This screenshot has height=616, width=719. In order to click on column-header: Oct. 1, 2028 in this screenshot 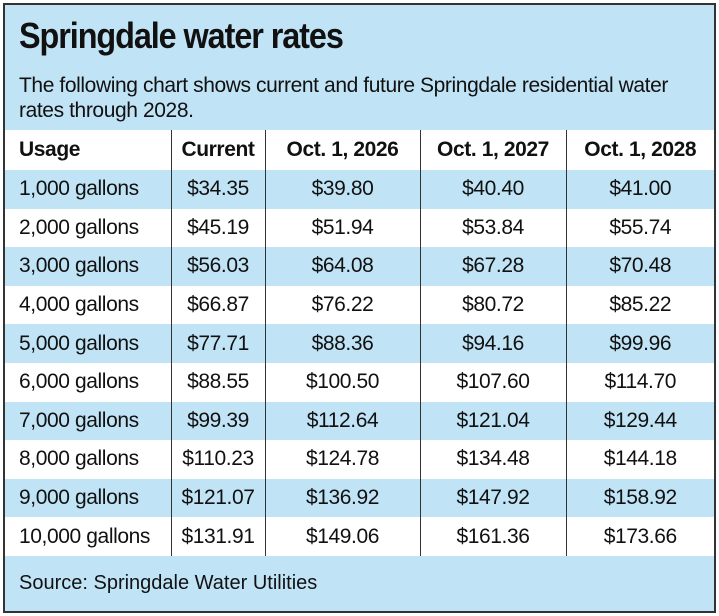, I will do `click(639, 150)`.